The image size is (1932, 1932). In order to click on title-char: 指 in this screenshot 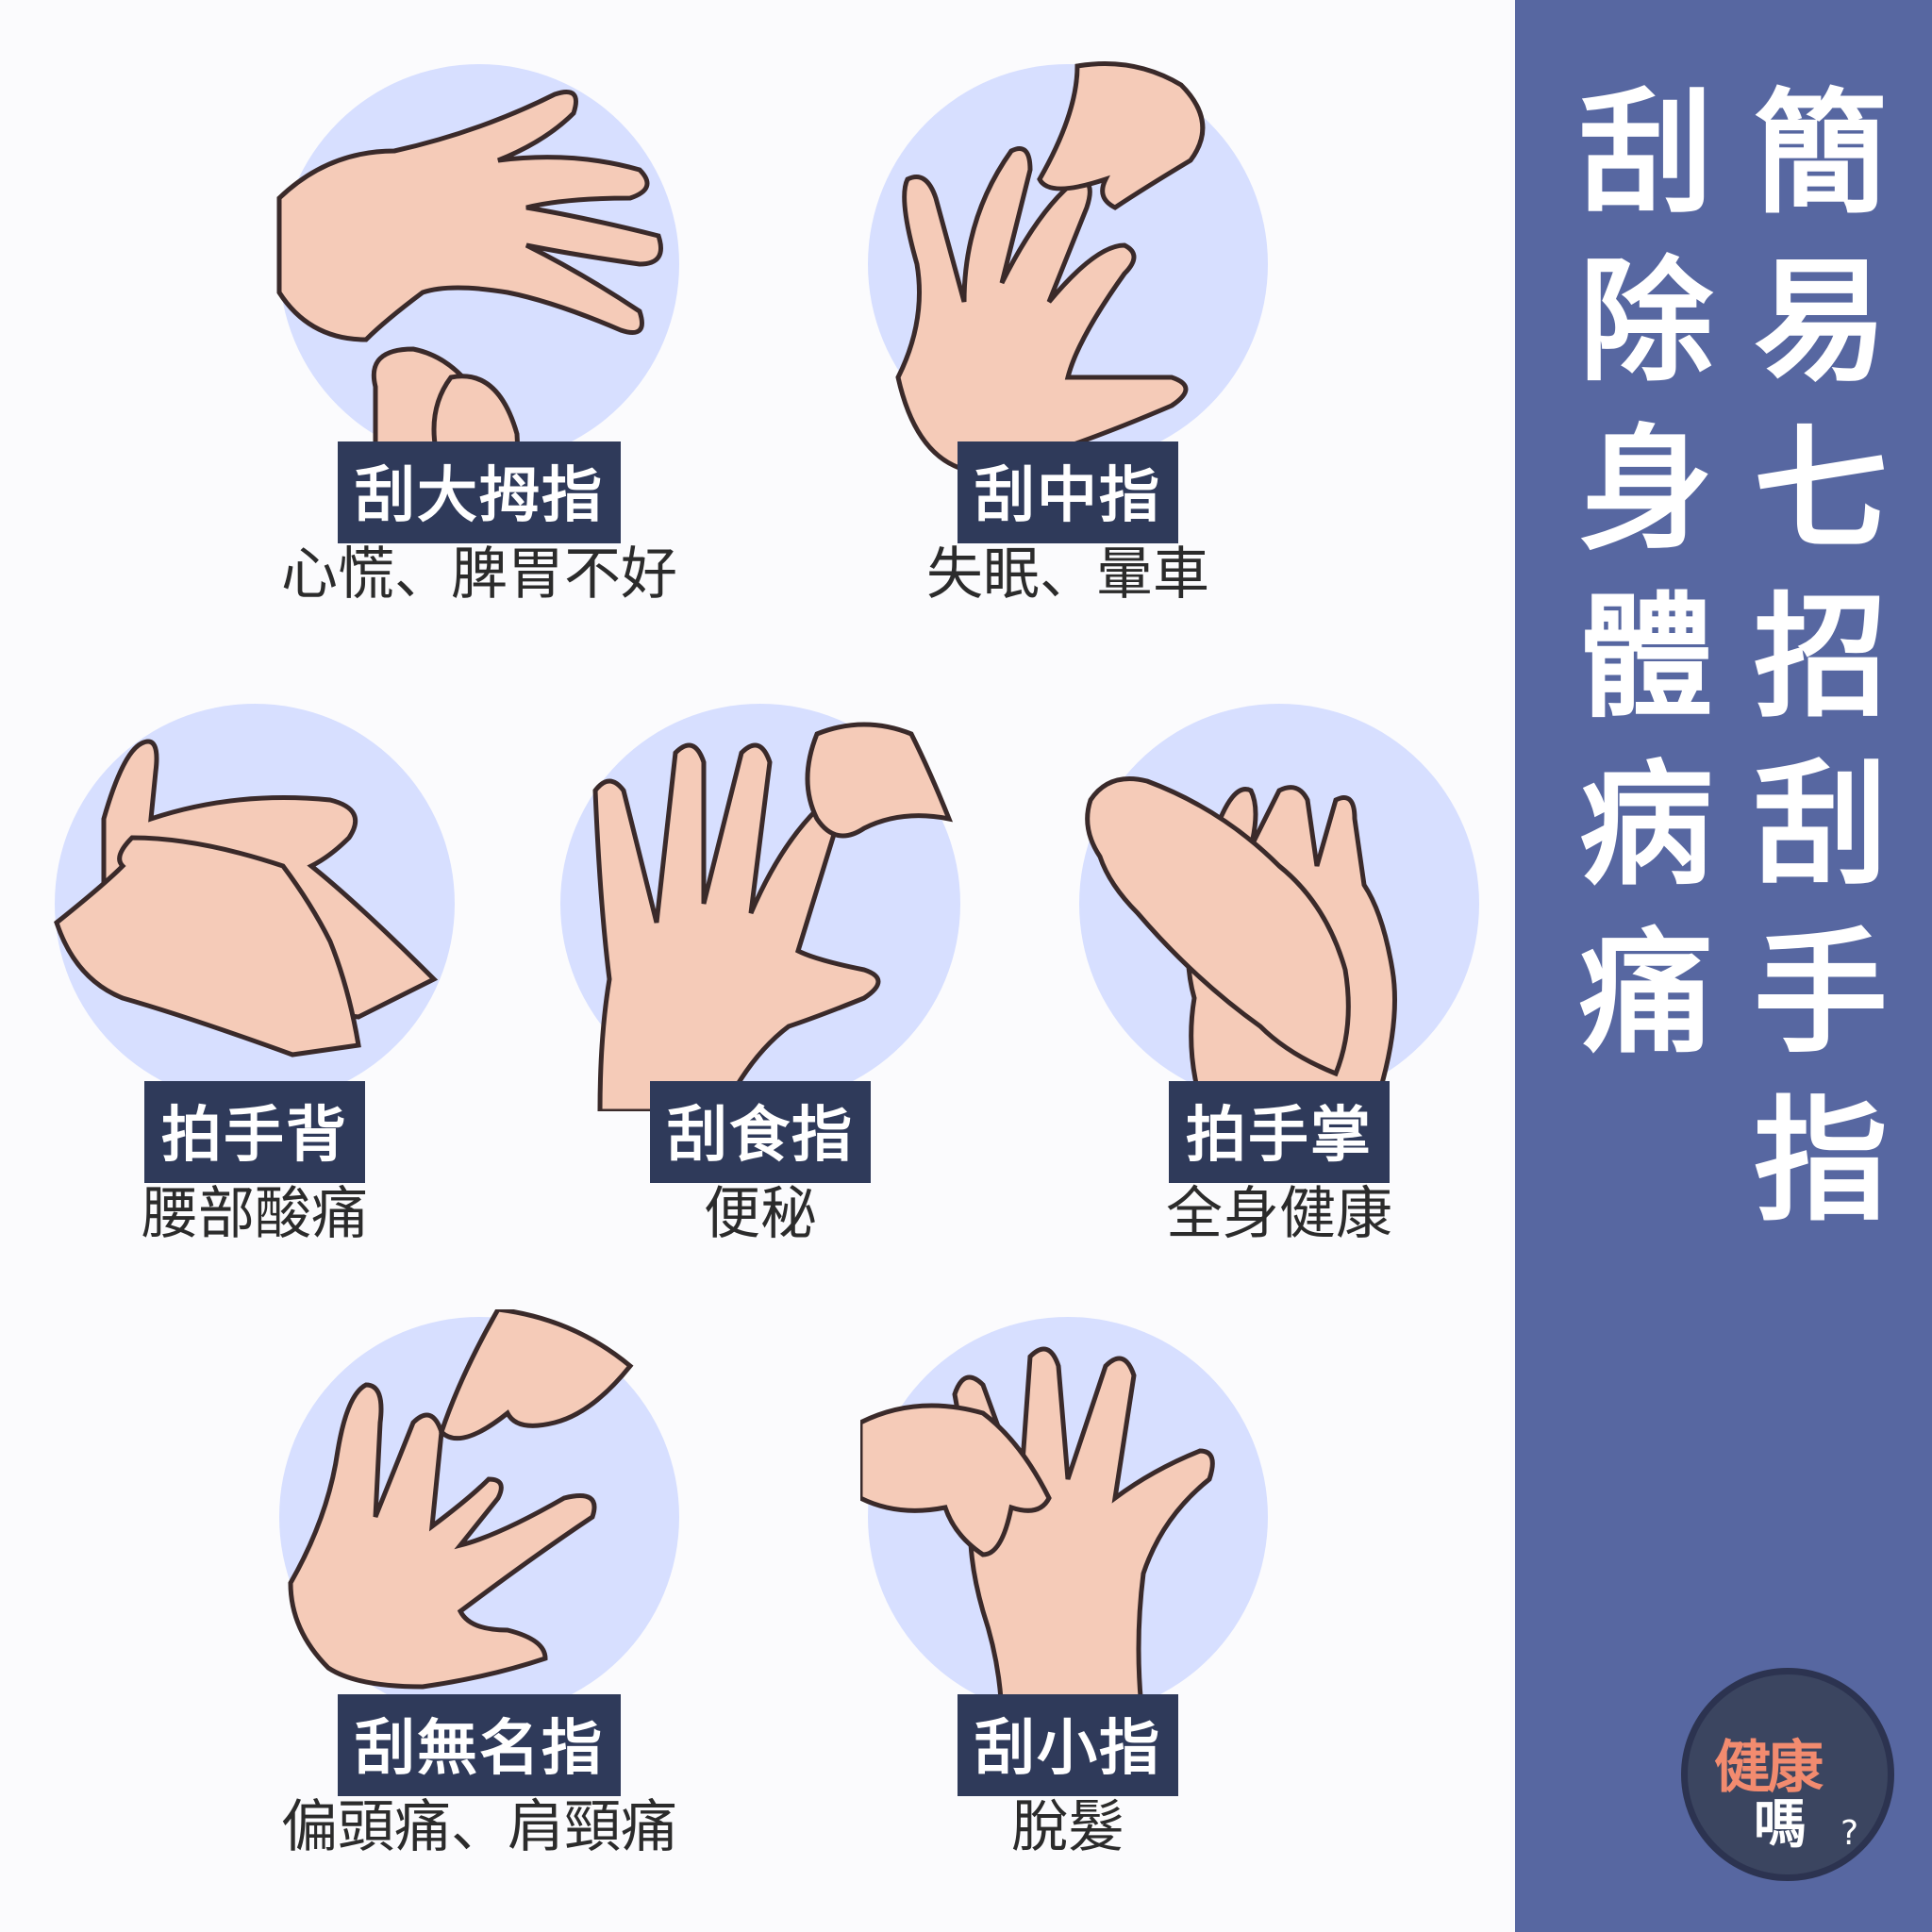, I will do `click(1821, 1162)`.